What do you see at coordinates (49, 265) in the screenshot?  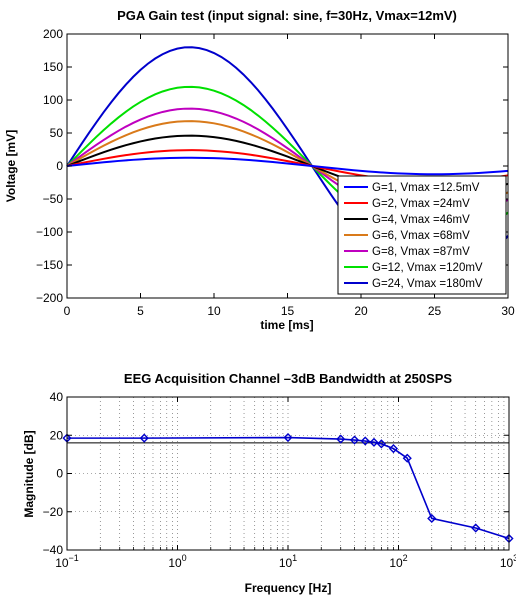 I see `chart1-y-tick-label: −150` at bounding box center [49, 265].